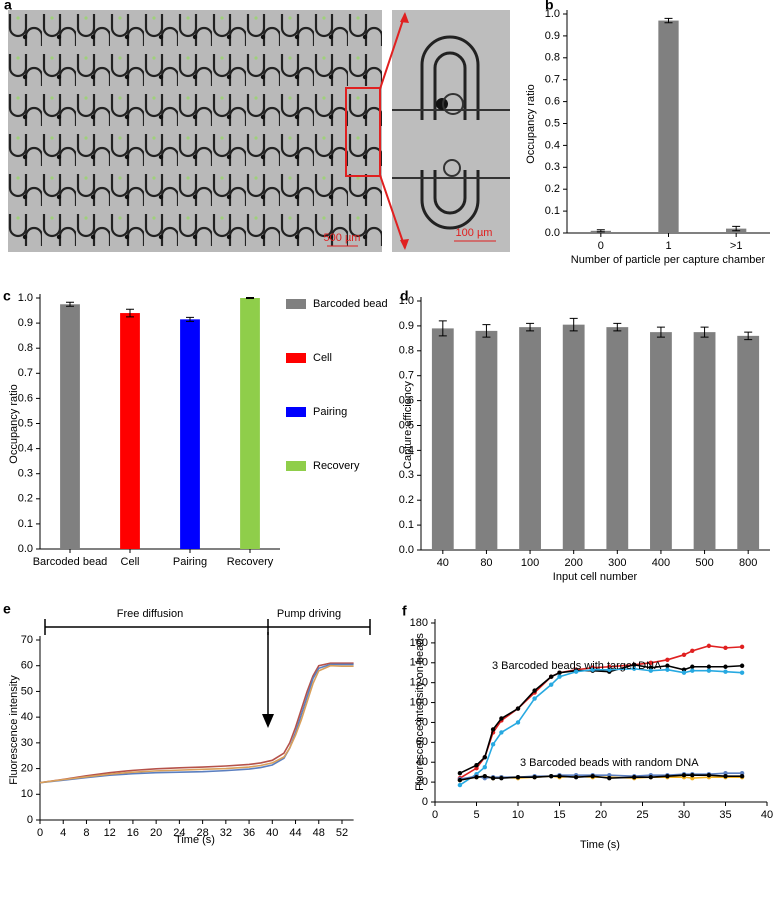 The image size is (775, 905). Describe the element at coordinates (70, 562) in the screenshot. I see `x-tick-label: Barcoded bead` at that location.